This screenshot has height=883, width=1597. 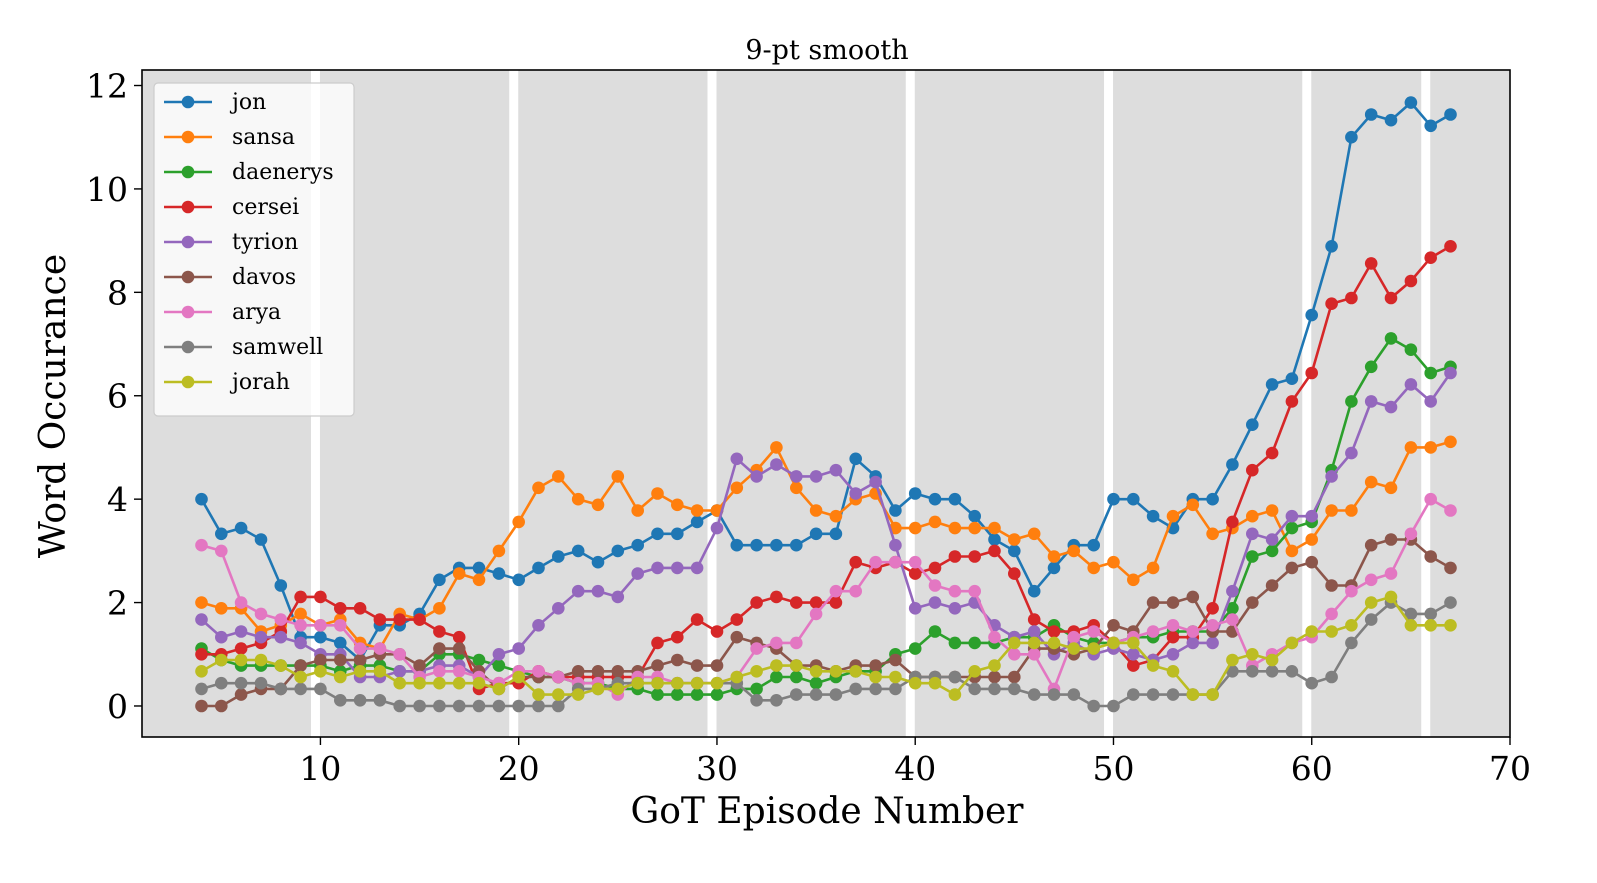 I want to click on legend-entry: cersei, so click(x=231, y=207).